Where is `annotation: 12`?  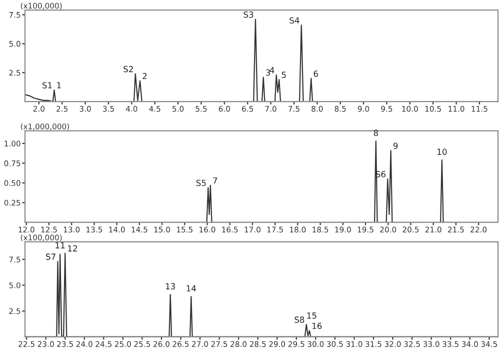
annotation: 12 is located at coordinates (72, 248).